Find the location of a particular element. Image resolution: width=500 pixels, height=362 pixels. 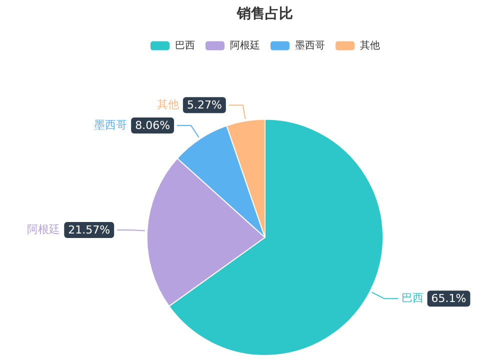

data-label: 21.57% is located at coordinates (89, 229).